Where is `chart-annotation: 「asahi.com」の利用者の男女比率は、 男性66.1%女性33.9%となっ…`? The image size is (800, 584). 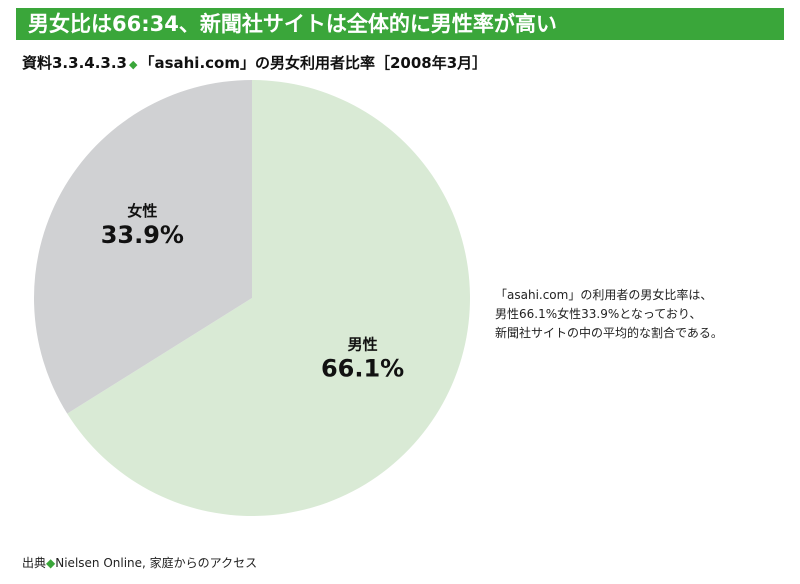 chart-annotation: 「asahi.com」の利用者の男女比率は、 男性66.1%女性33.9%となっ… is located at coordinates (609, 314).